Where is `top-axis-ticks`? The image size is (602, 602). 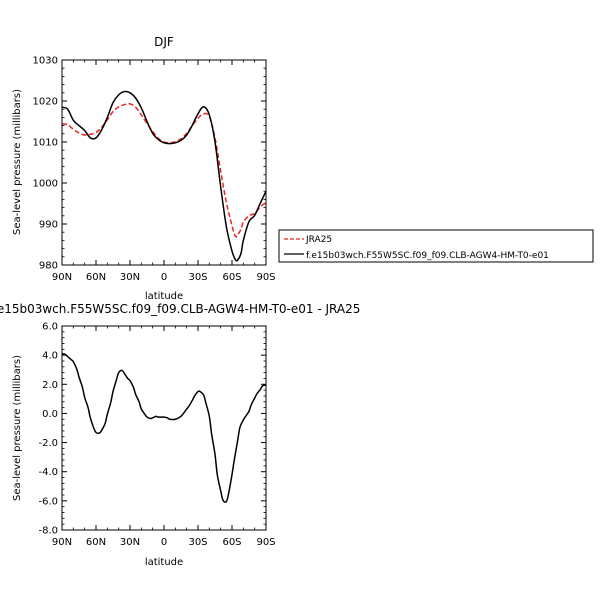 top-axis-ticks is located at coordinates (164, 162).